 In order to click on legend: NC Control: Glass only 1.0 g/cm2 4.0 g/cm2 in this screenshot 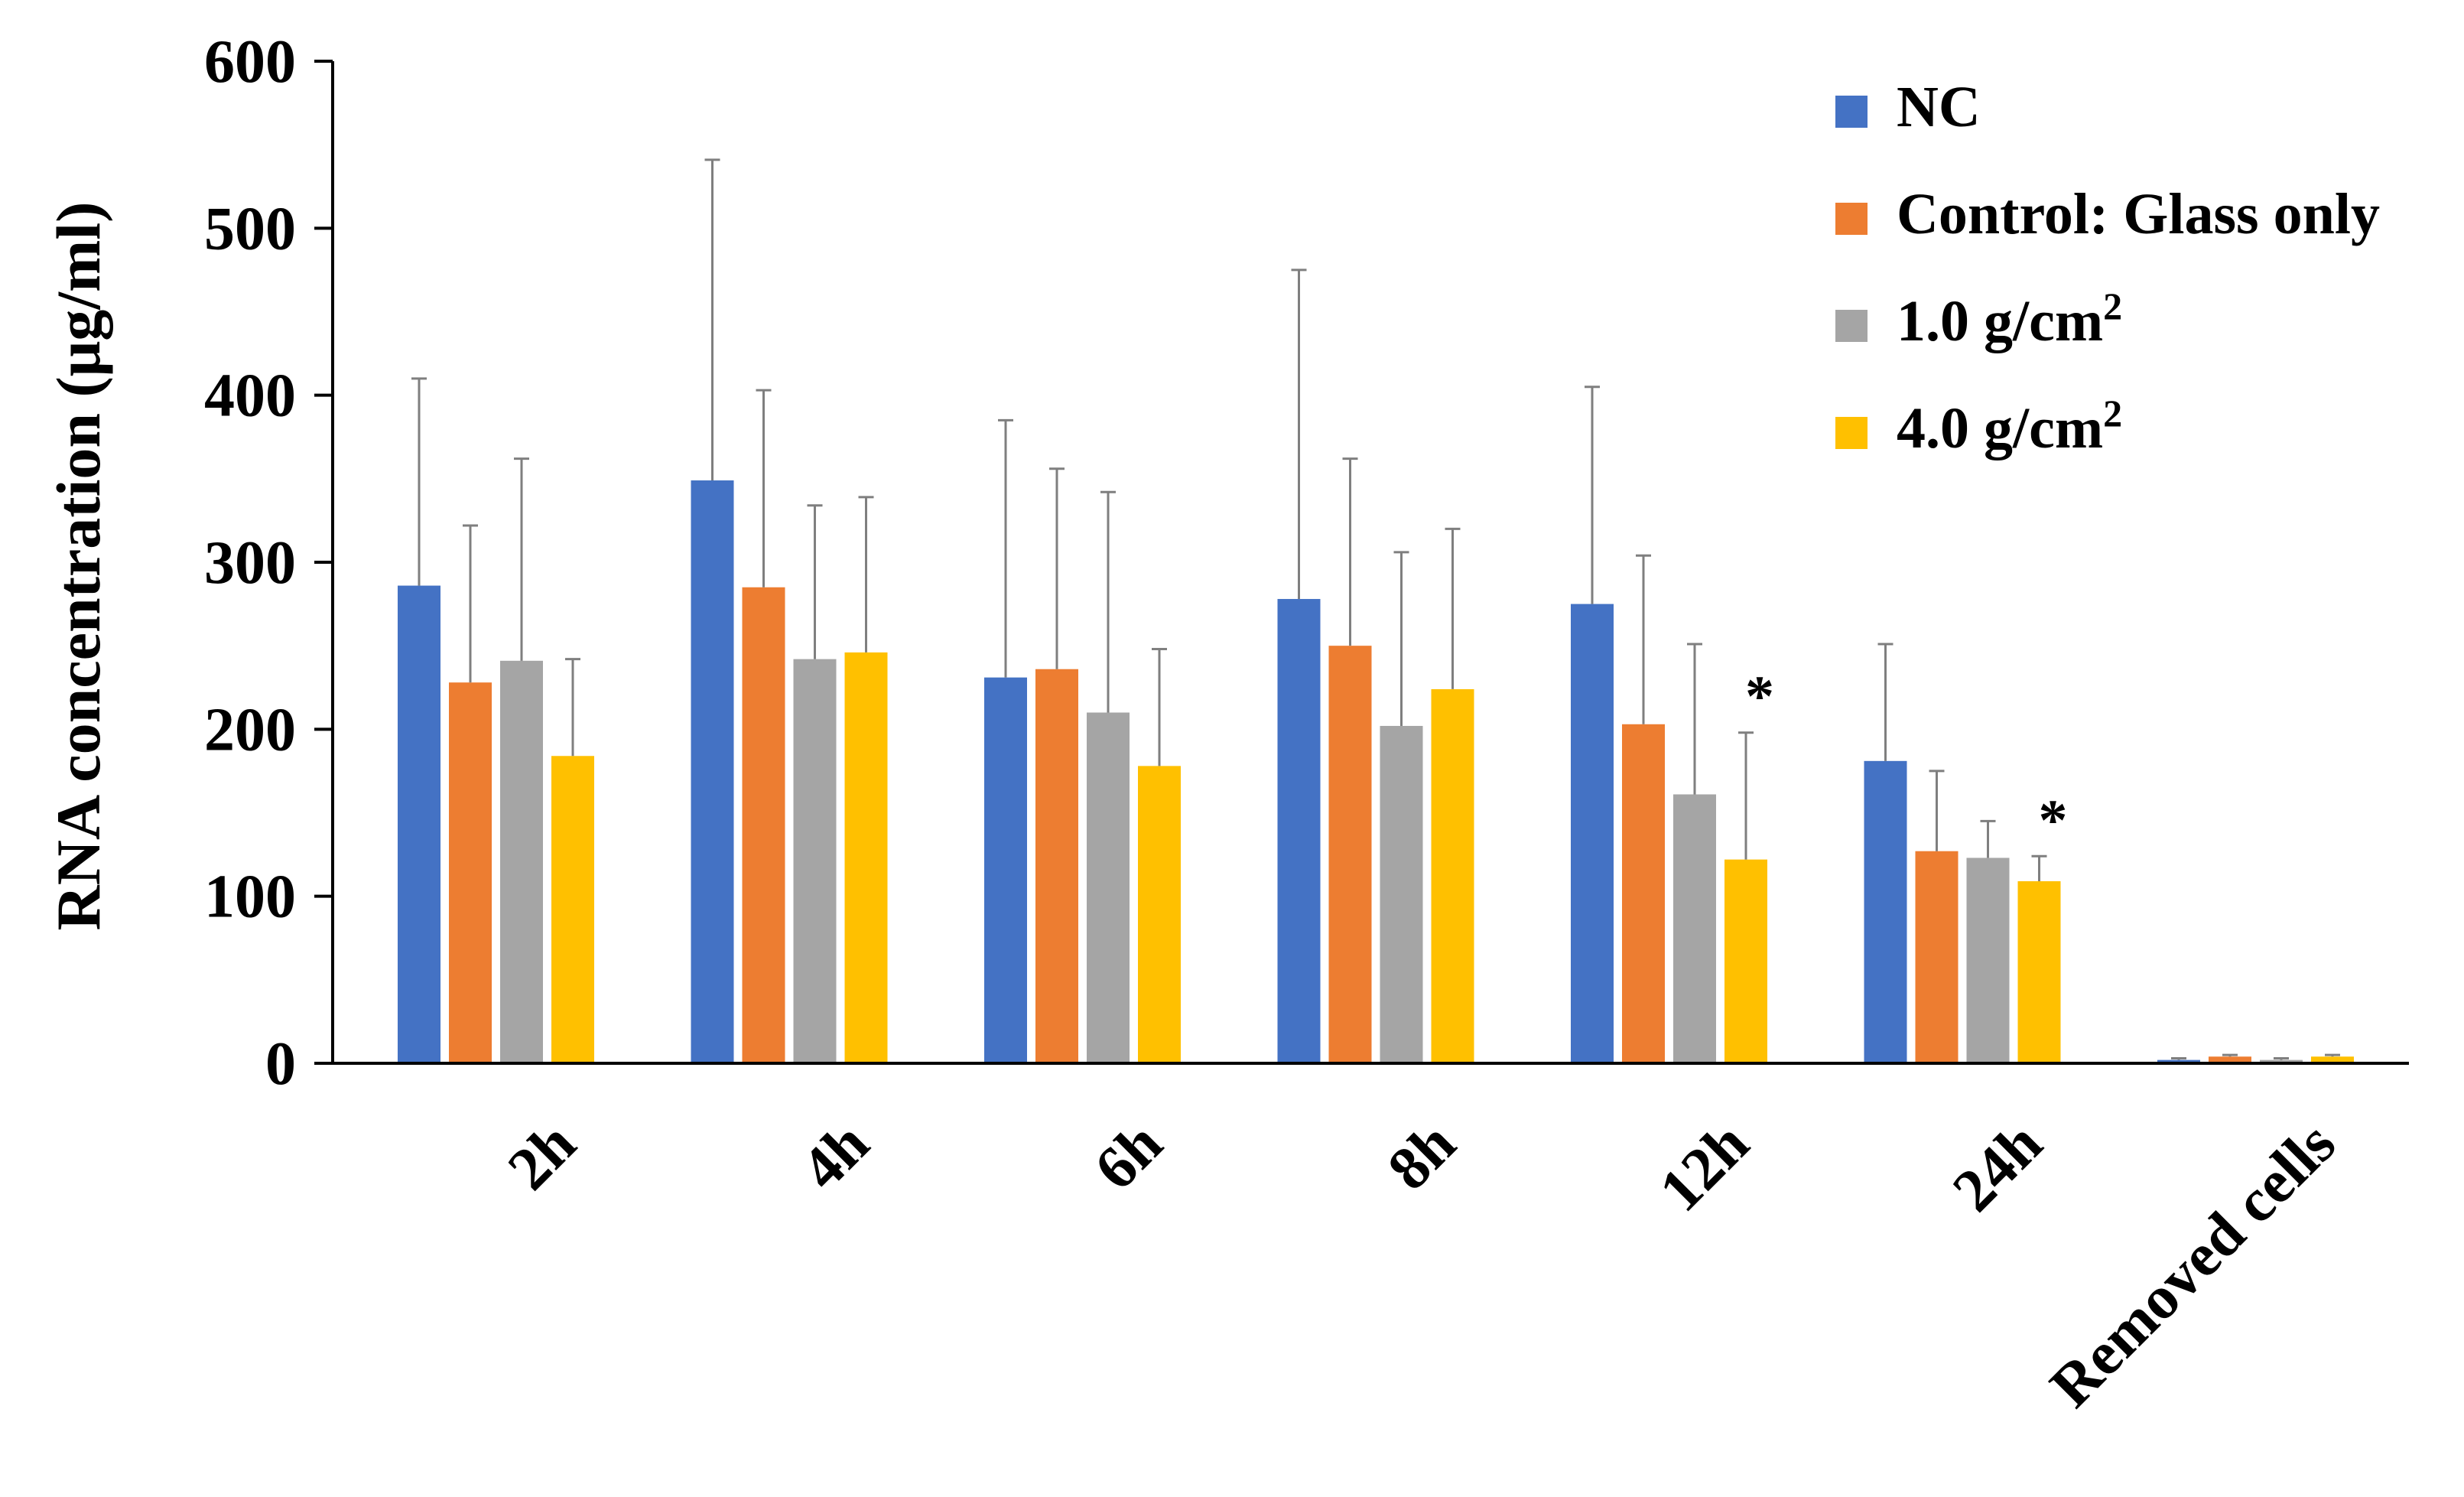, I will do `click(2107, 267)`.